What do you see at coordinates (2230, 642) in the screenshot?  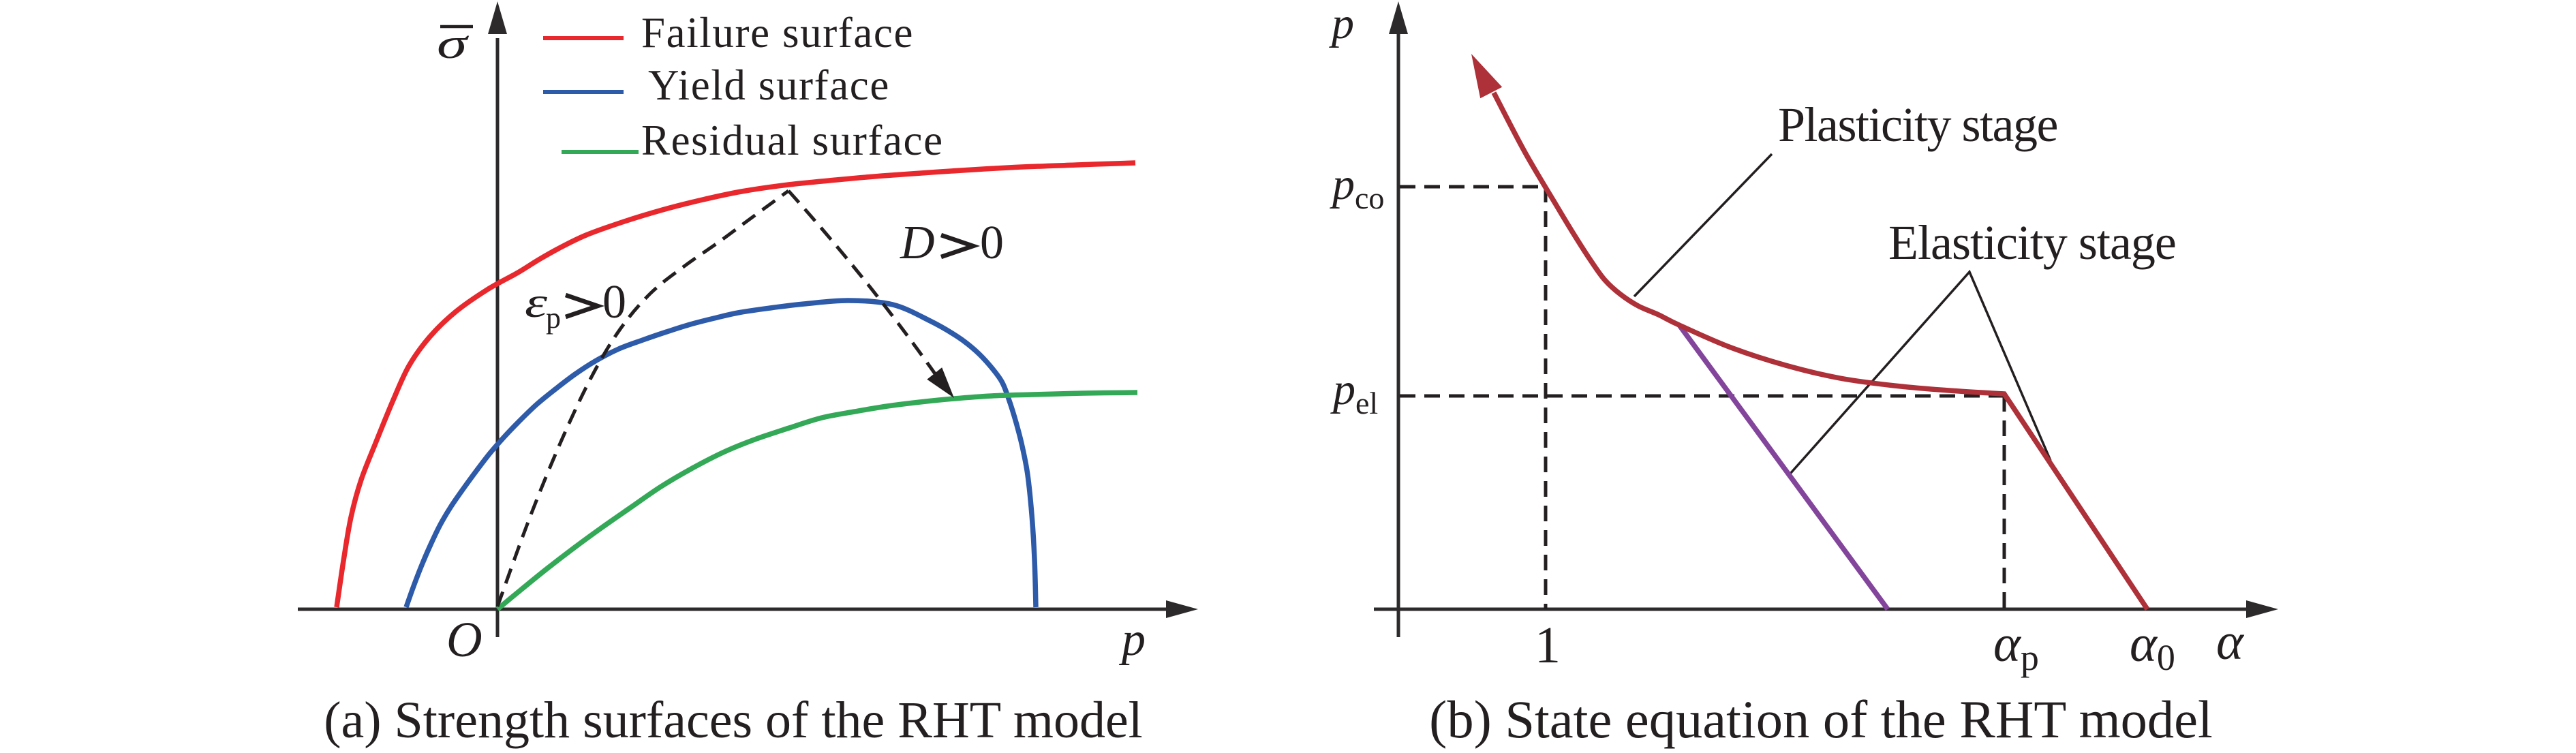 I see `svg-text: α` at bounding box center [2230, 642].